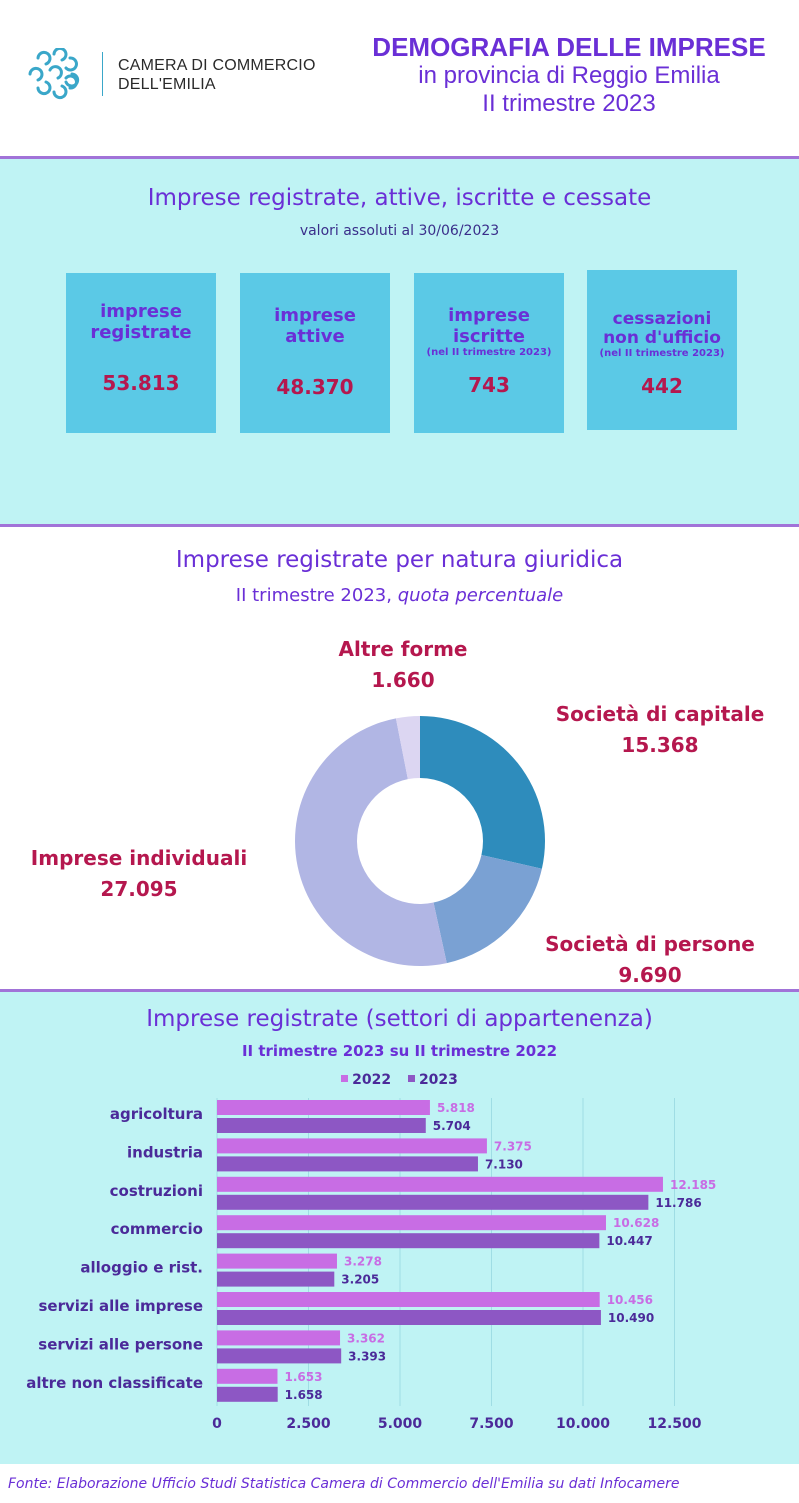 This screenshot has height=1503, width=799. I want to click on category-label: costruzioni, so click(156, 1191).